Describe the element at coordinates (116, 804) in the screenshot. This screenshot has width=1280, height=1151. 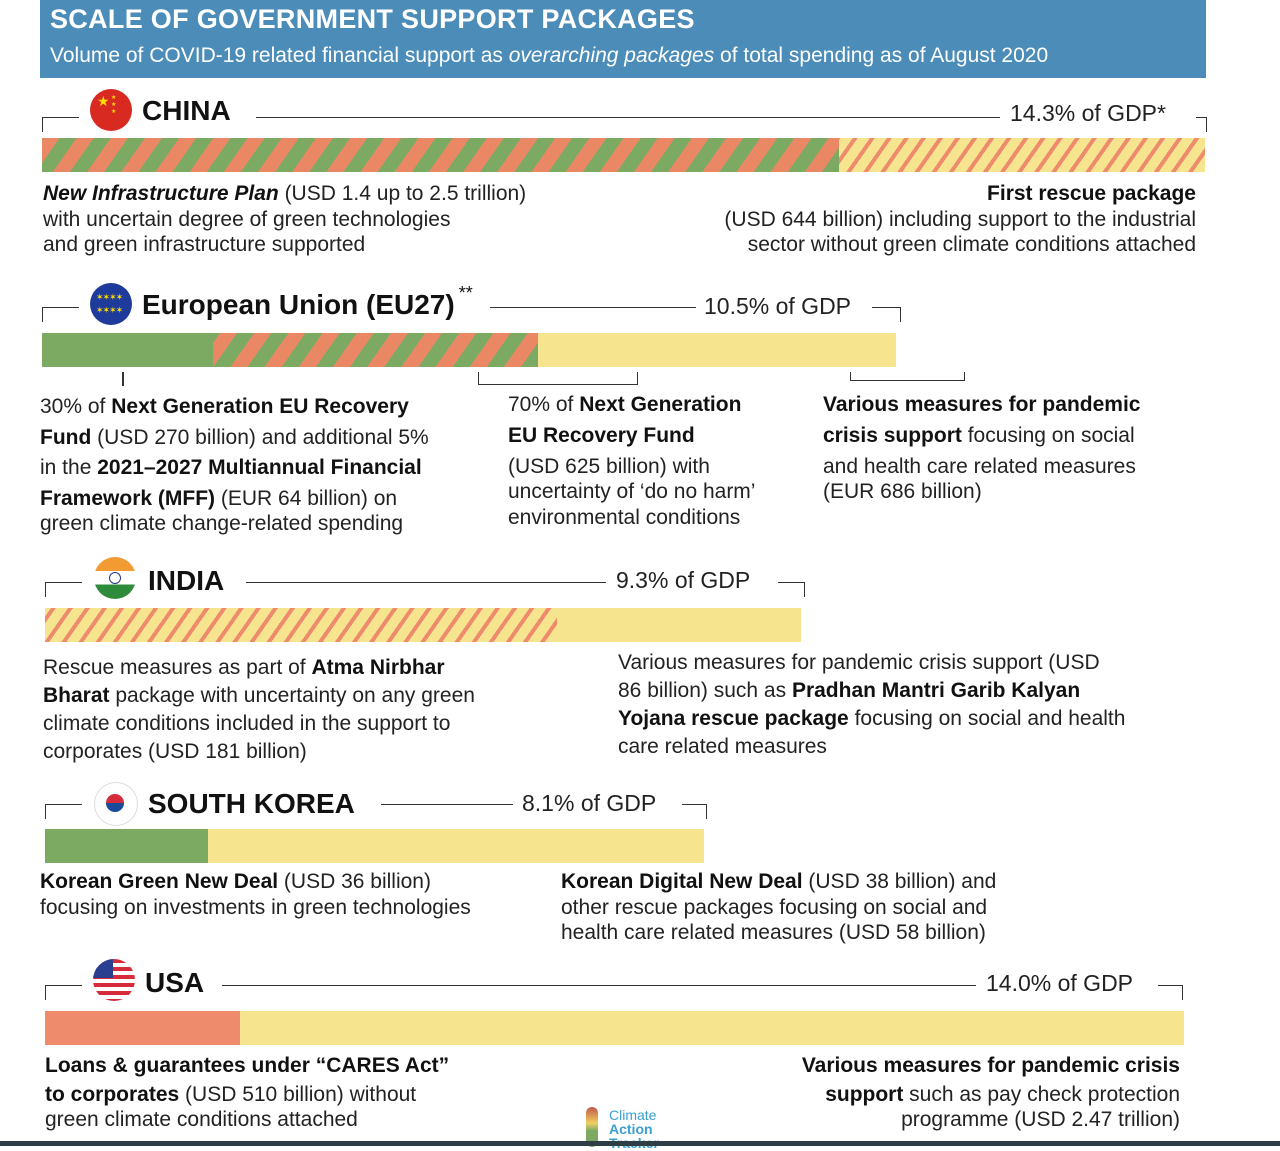
I see `south-korea-flag-icon` at that location.